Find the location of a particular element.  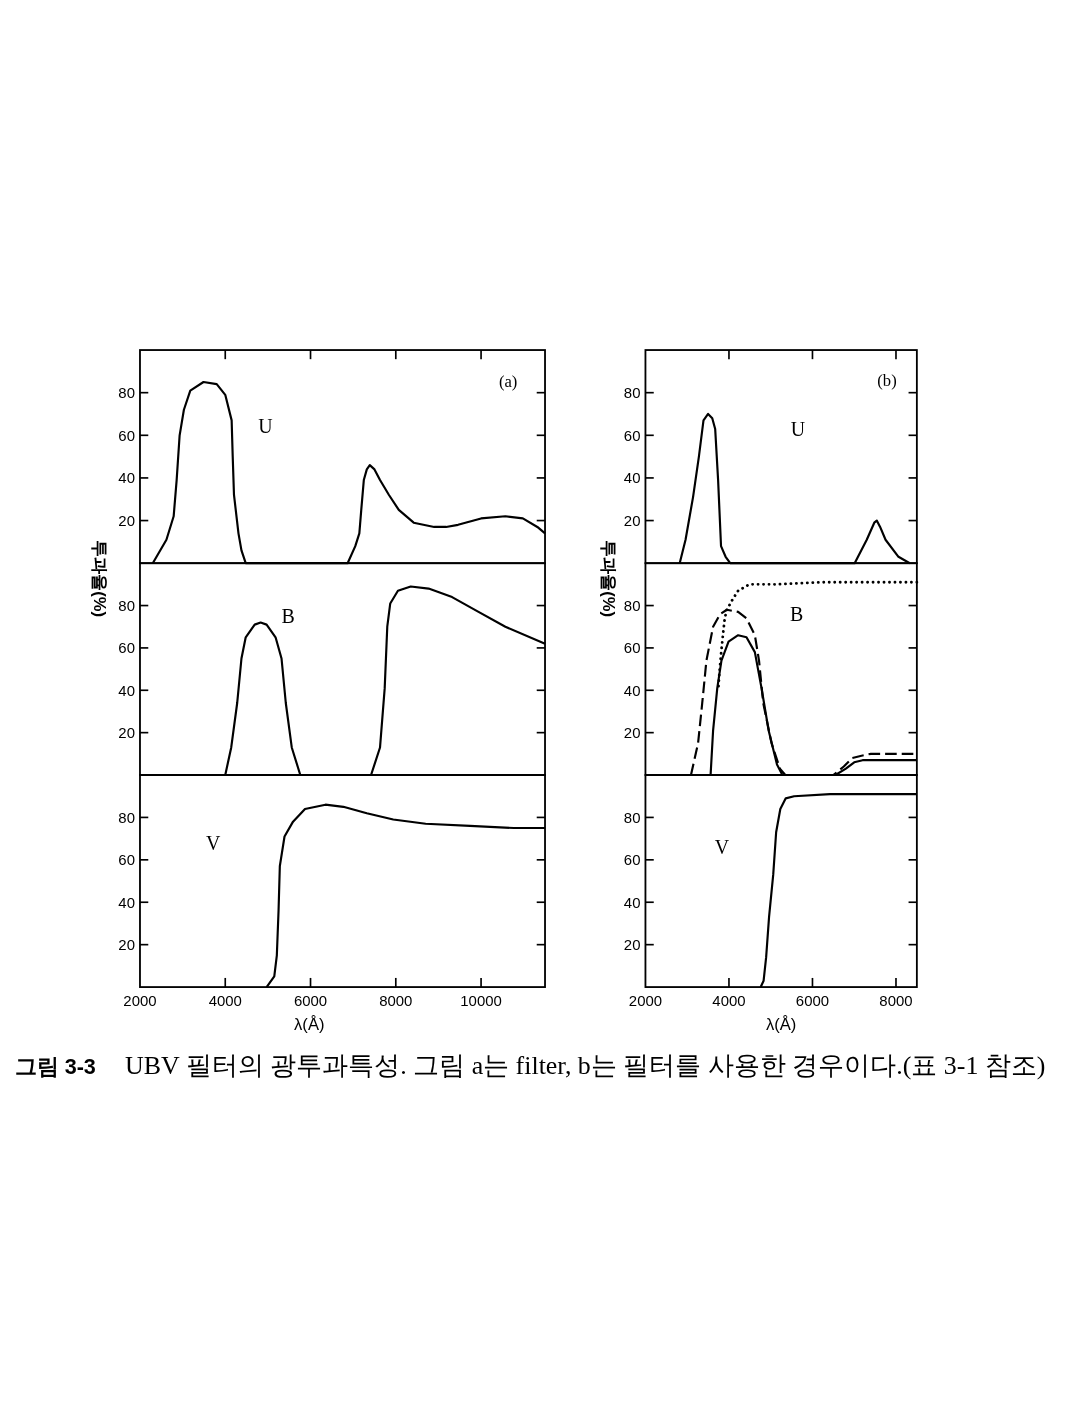

text: UBV 필터의 광투과특성. 그림 a는 filter, b는 필터를 사용한 경우이다.(표 3-1 참조) is located at coordinates (585, 1066).